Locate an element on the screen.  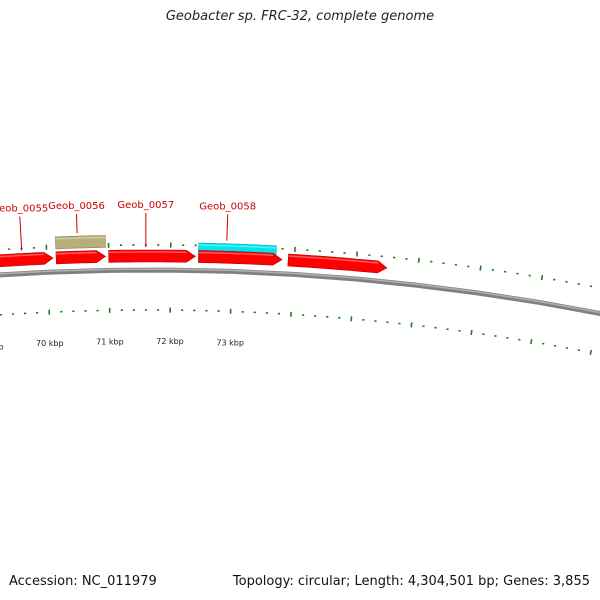
geob-0058-highlight is located at coordinates (237, 246).